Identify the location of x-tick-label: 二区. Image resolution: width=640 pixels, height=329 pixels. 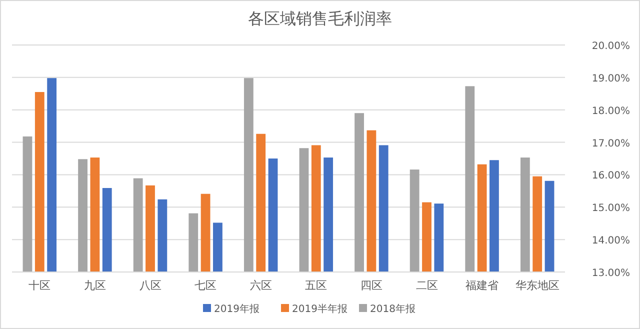
(427, 285).